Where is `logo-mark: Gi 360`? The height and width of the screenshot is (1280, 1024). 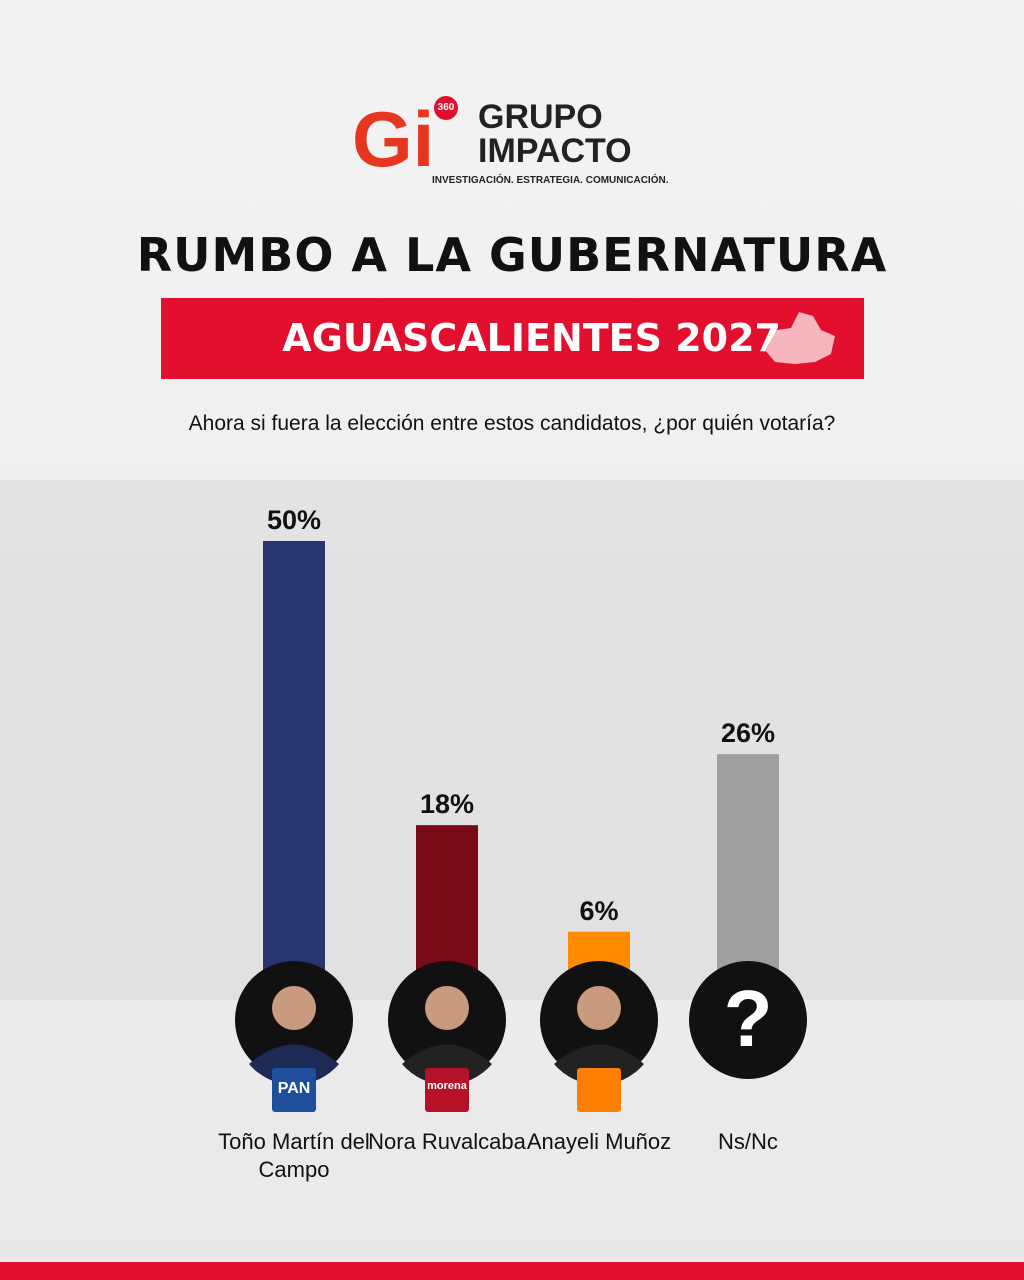 logo-mark: Gi 360 is located at coordinates (405, 139).